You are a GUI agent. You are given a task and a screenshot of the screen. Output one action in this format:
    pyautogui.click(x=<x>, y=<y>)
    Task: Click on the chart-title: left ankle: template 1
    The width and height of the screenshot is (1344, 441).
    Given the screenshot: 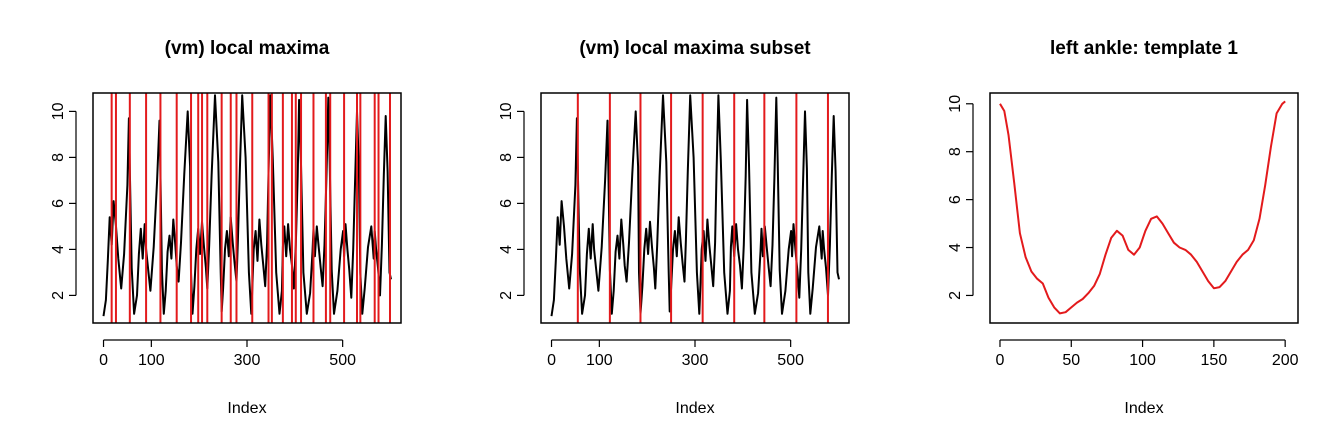 What is the action you would take?
    pyautogui.click(x=1144, y=48)
    